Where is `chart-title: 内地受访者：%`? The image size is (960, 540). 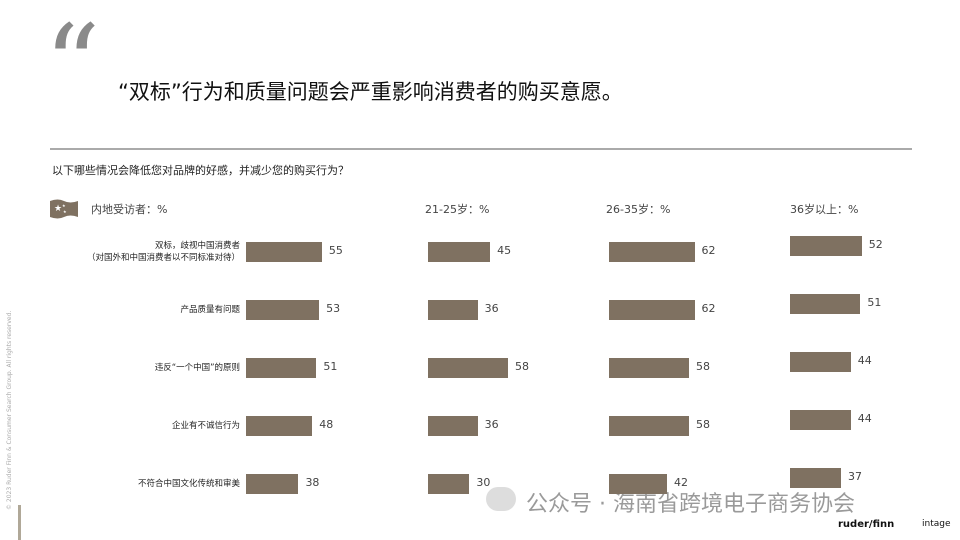 chart-title: 内地受访者：% is located at coordinates (129, 209).